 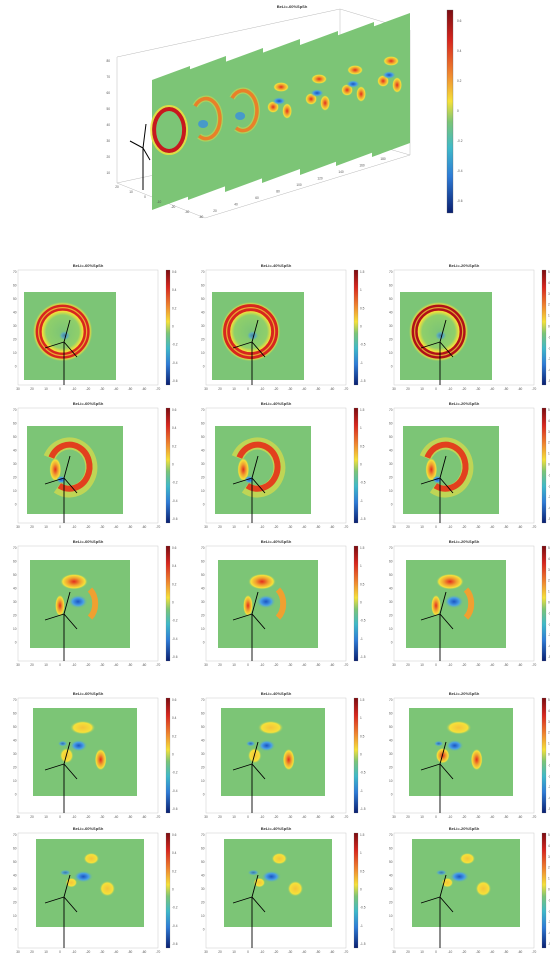 I want to click on y-tick: -20, so click(x=173, y=207).